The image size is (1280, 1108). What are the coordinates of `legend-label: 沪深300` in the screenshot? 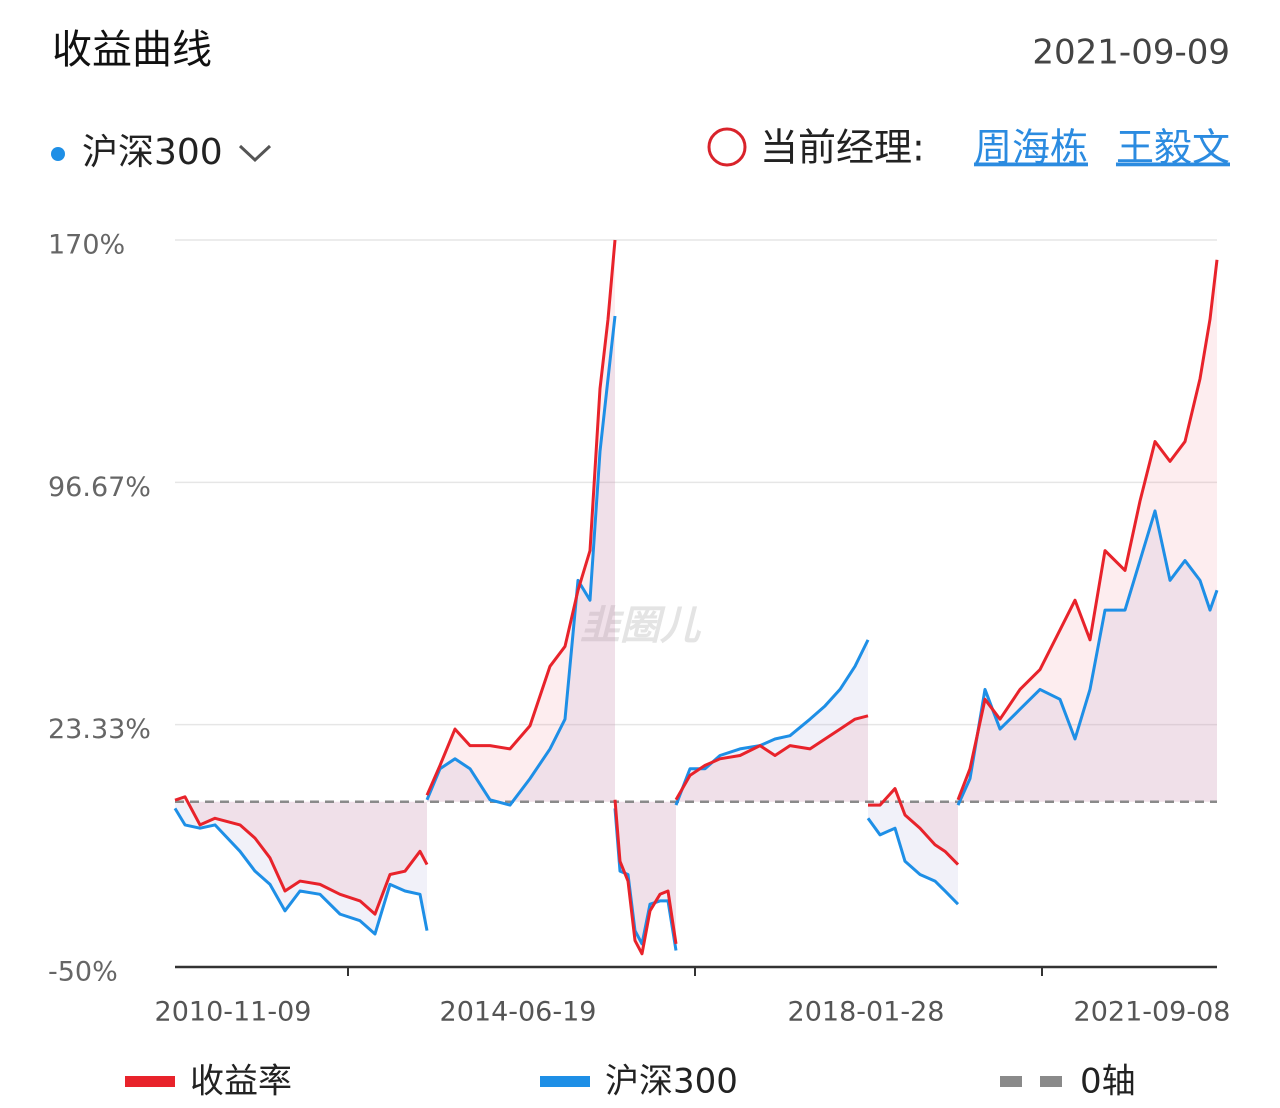 It's located at (671, 1082).